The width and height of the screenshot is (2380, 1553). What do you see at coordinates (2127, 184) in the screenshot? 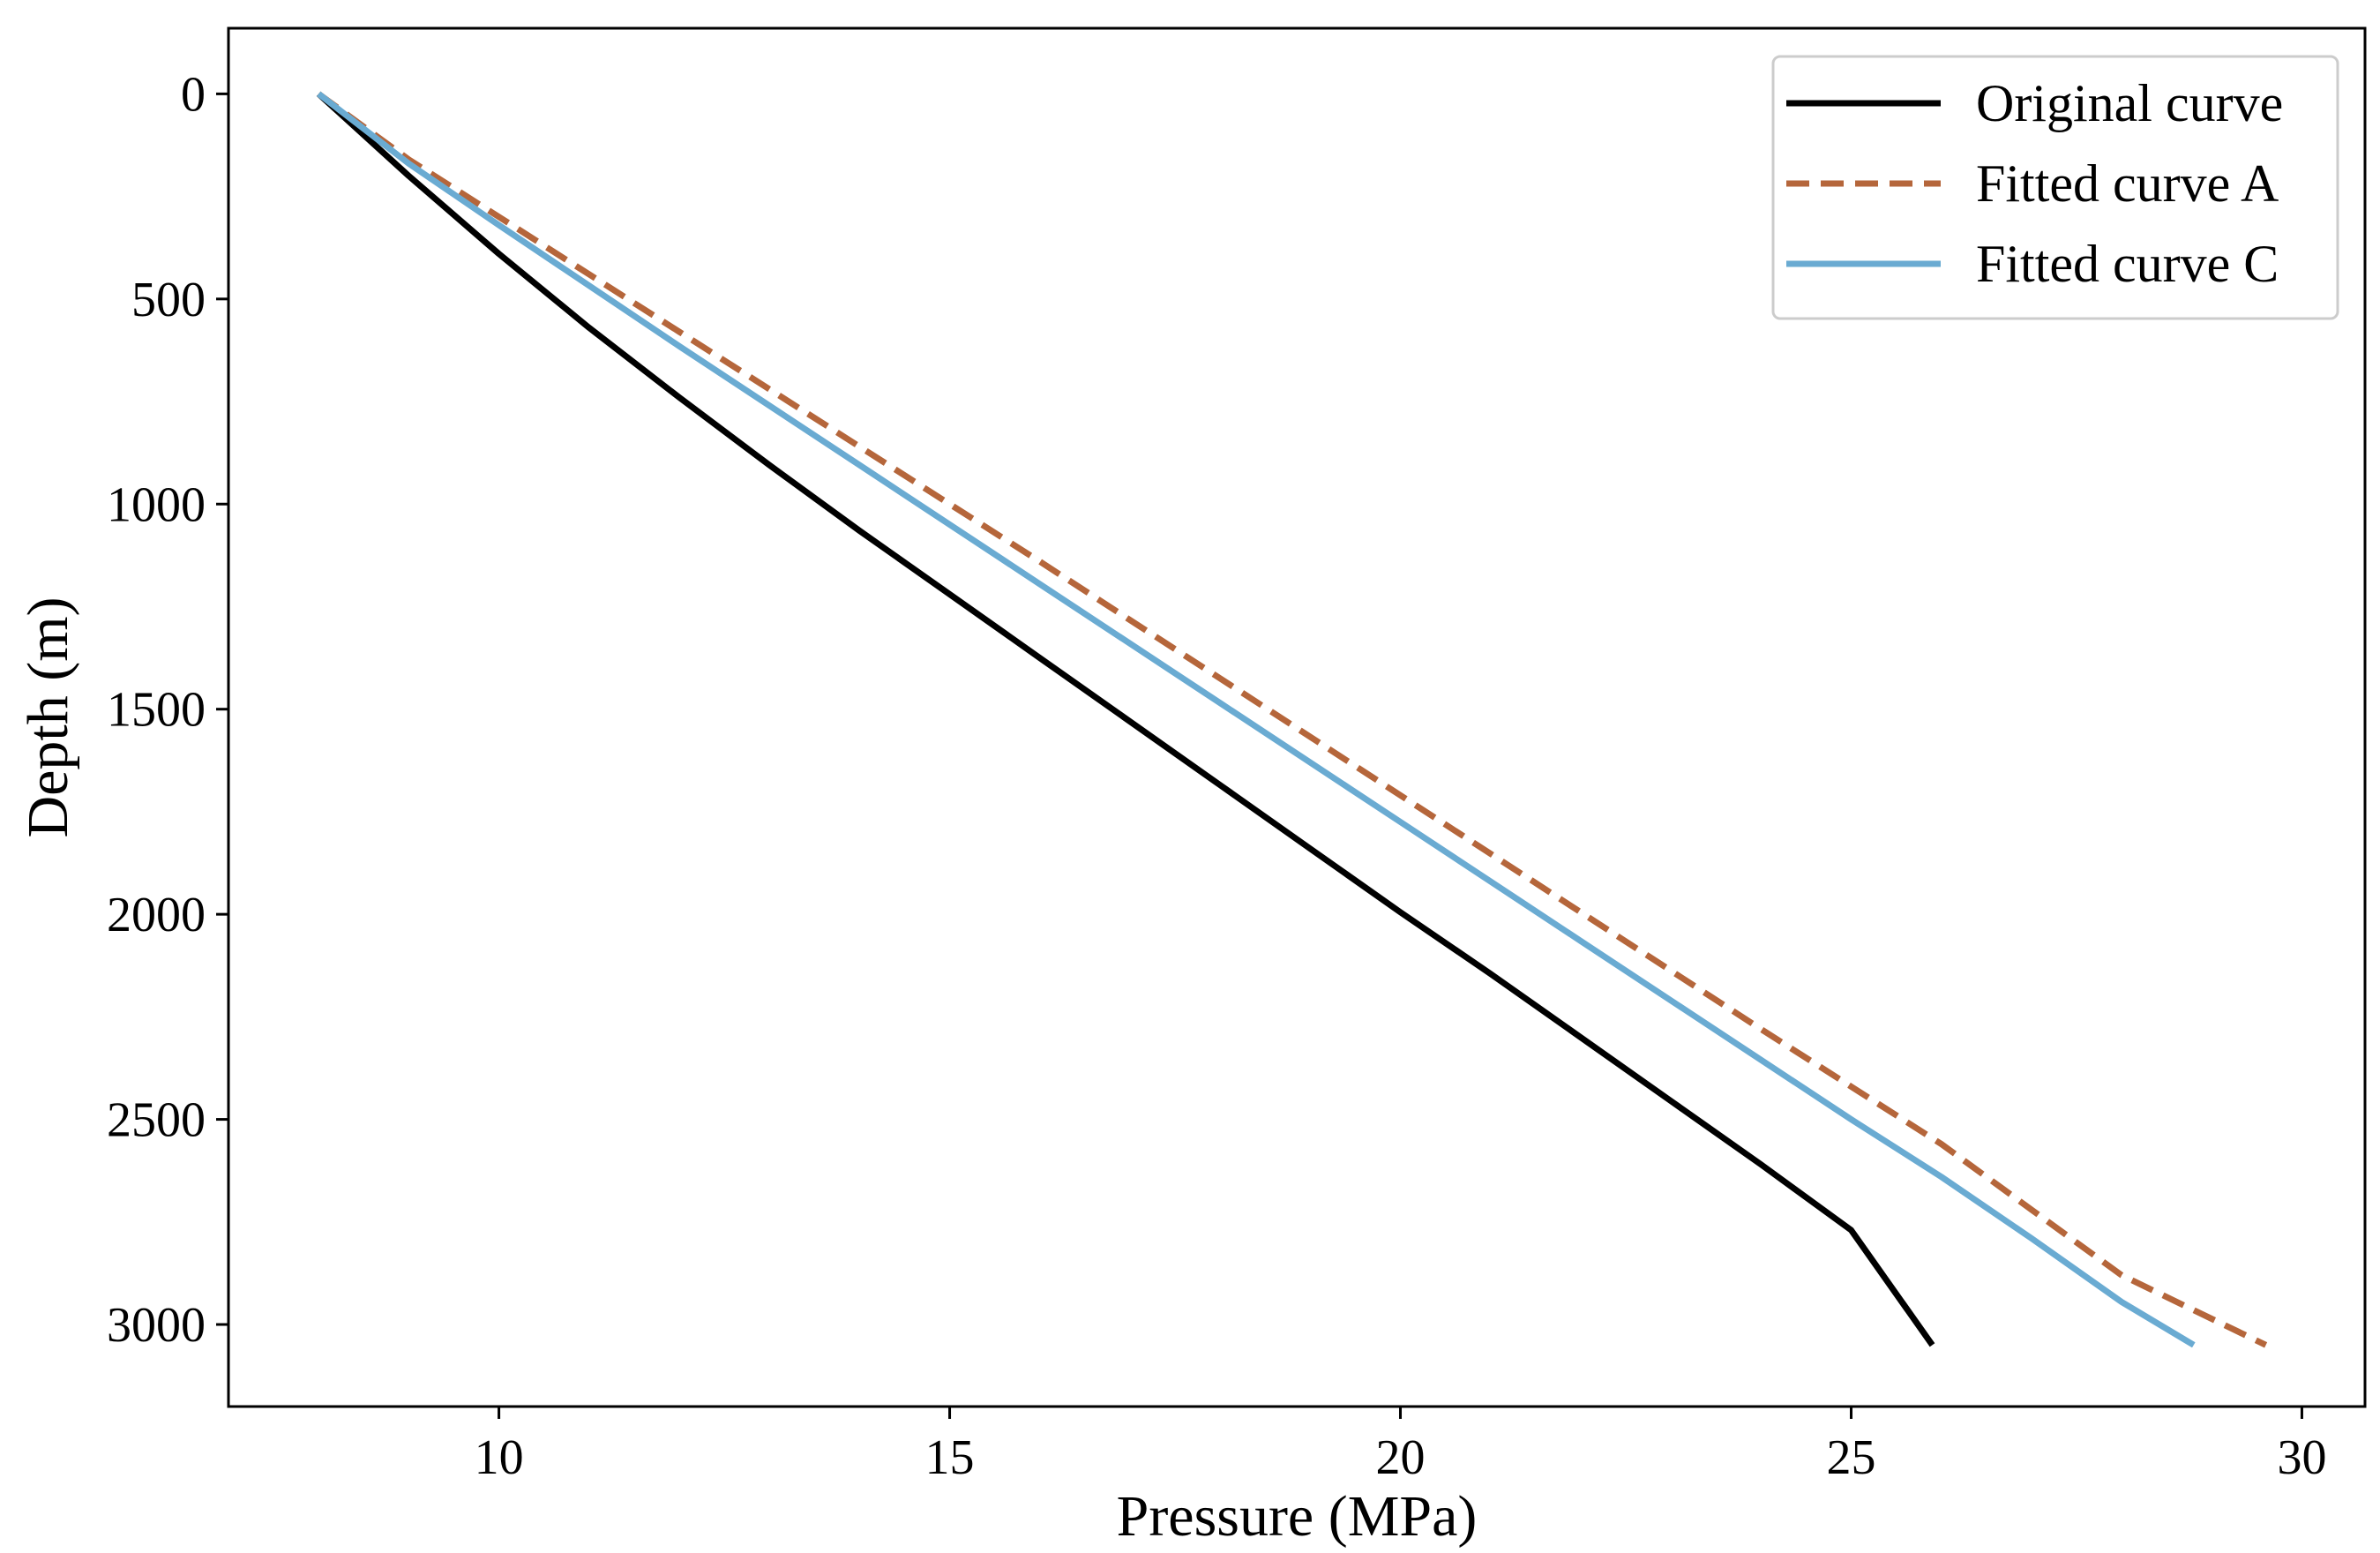
I see `legend-label-fitted-curve-a: Fitted curve A` at bounding box center [2127, 184].